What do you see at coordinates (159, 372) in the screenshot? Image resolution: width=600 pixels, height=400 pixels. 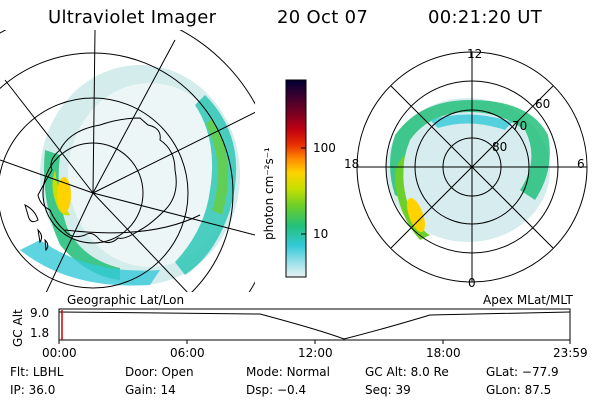 I see `meta-door: Door: Open` at bounding box center [159, 372].